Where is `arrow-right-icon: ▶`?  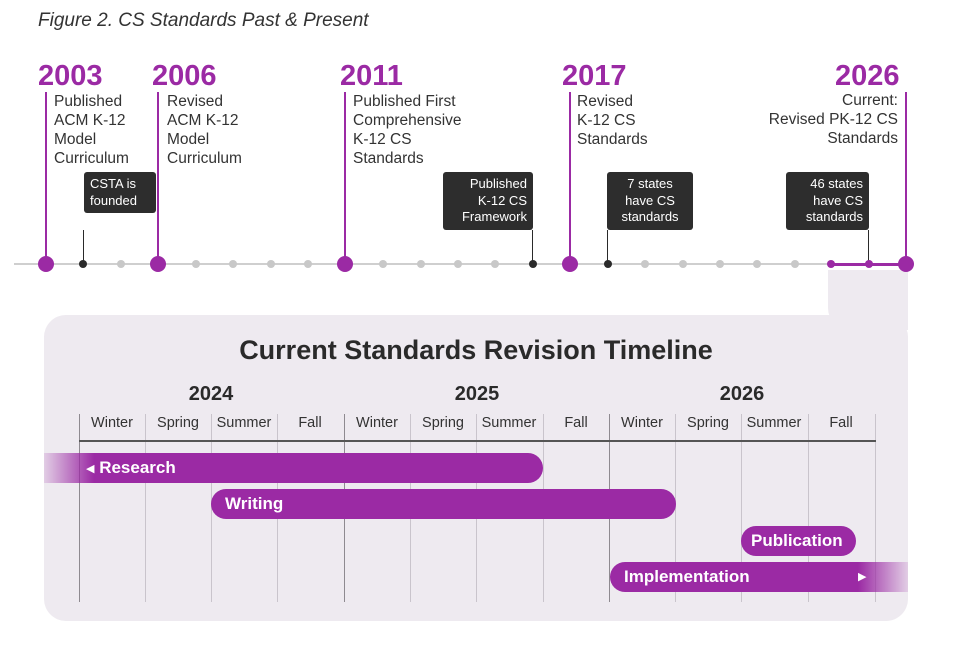
arrow-right-icon: ▶ is located at coordinates (862, 577).